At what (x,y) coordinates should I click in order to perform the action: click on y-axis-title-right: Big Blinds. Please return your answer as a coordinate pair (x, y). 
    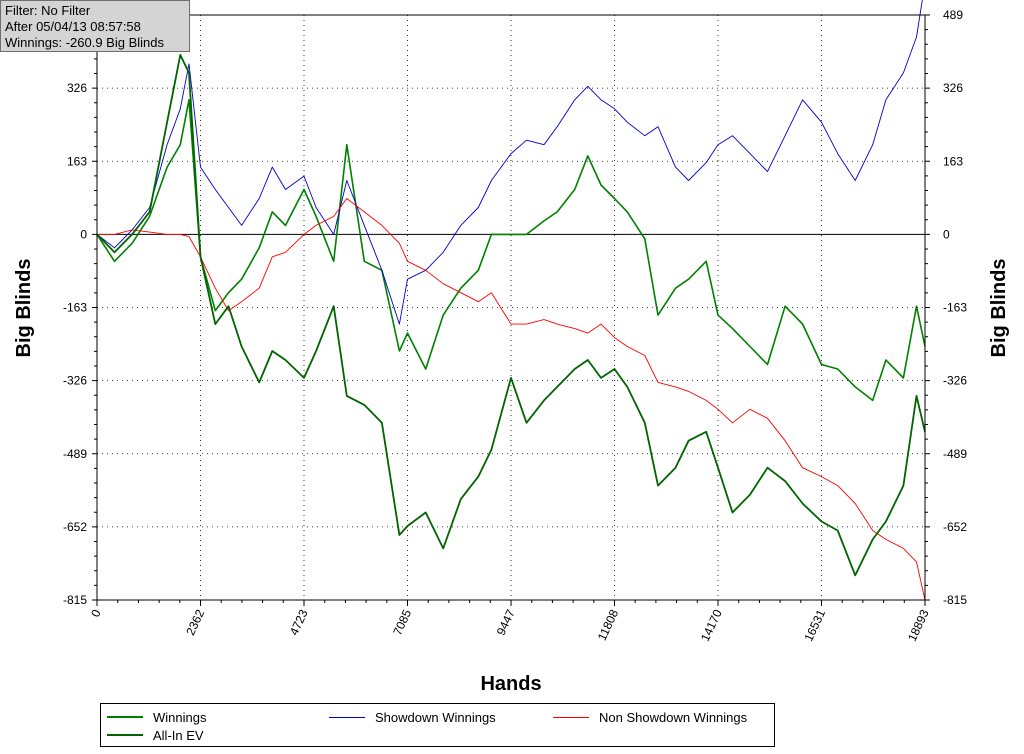
    Looking at the image, I should click on (999, 308).